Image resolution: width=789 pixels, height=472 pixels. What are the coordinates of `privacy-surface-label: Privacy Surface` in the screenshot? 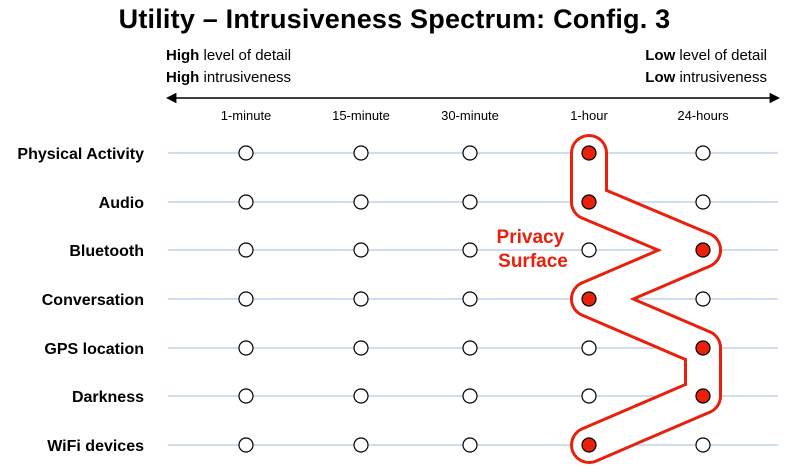 It's located at (533, 249).